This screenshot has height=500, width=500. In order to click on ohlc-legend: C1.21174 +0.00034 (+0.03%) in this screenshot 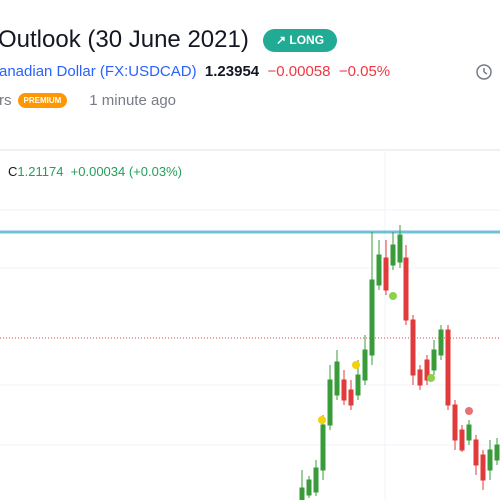, I will do `click(95, 171)`.